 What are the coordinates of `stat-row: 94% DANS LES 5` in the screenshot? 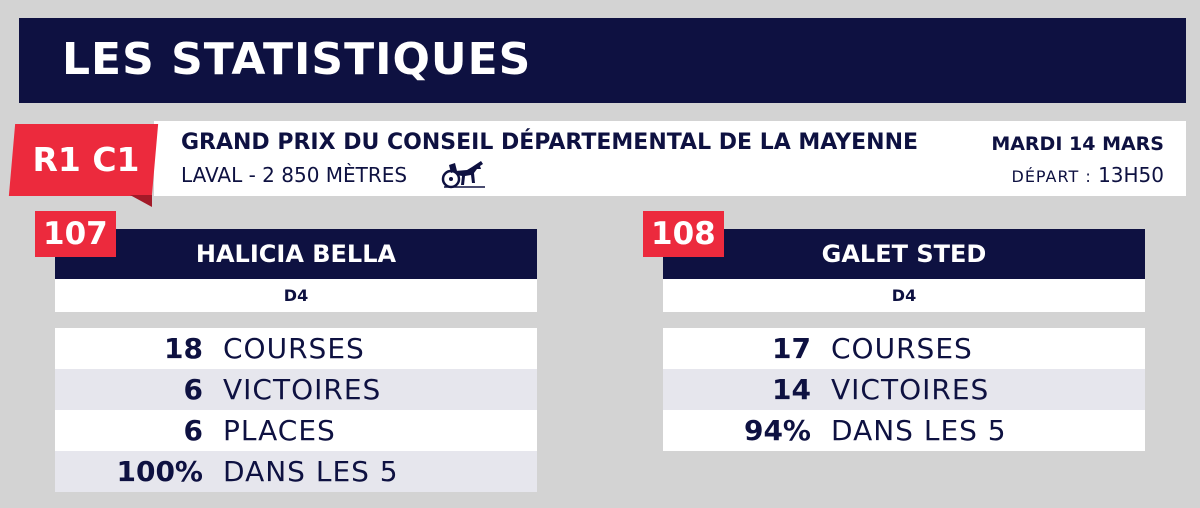 It's located at (904, 430).